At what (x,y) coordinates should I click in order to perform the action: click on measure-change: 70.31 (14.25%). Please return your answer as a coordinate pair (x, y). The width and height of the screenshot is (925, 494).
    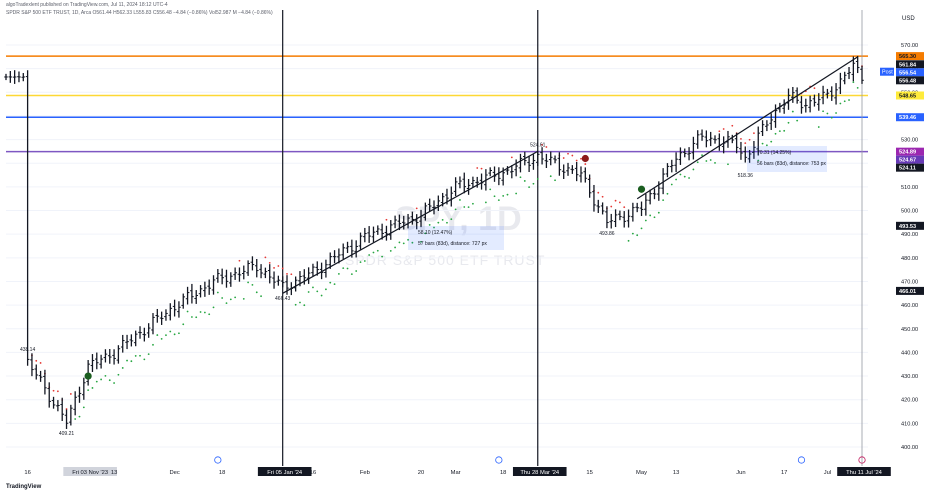
    Looking at the image, I should click on (774, 153).